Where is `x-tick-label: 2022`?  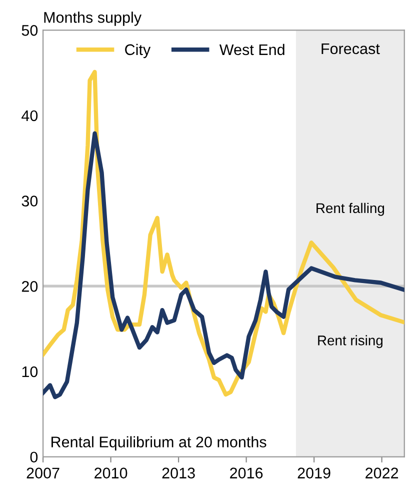 x-tick-label: 2022 is located at coordinates (382, 473).